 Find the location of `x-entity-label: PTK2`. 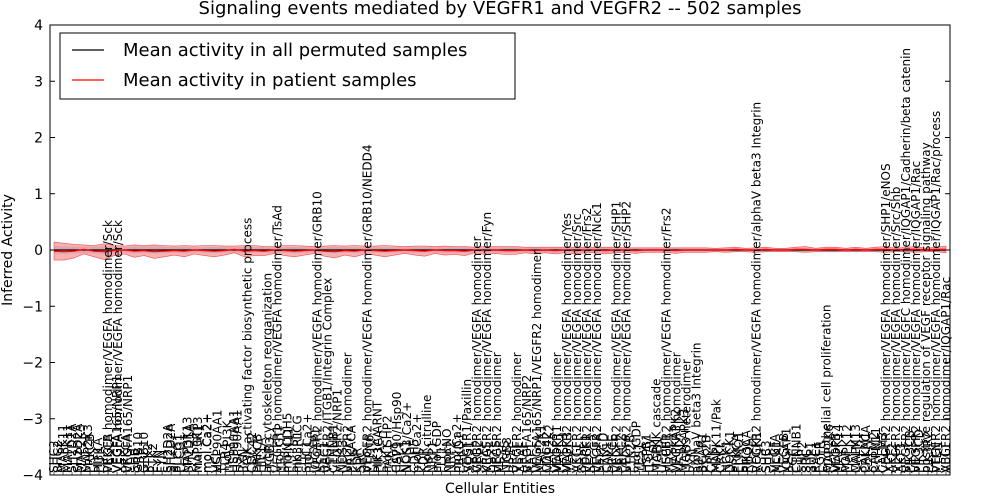

x-entity-label: PTK2 is located at coordinates (148, 458).